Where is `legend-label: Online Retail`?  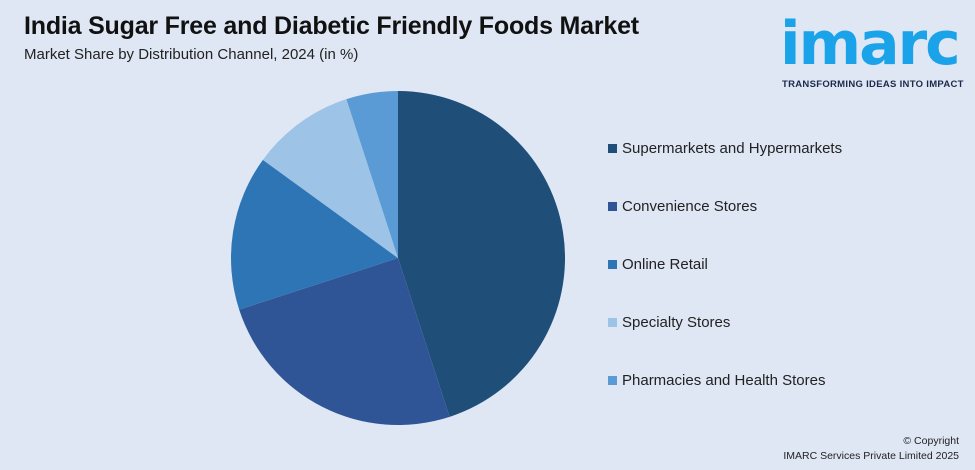
legend-label: Online Retail is located at coordinates (665, 264).